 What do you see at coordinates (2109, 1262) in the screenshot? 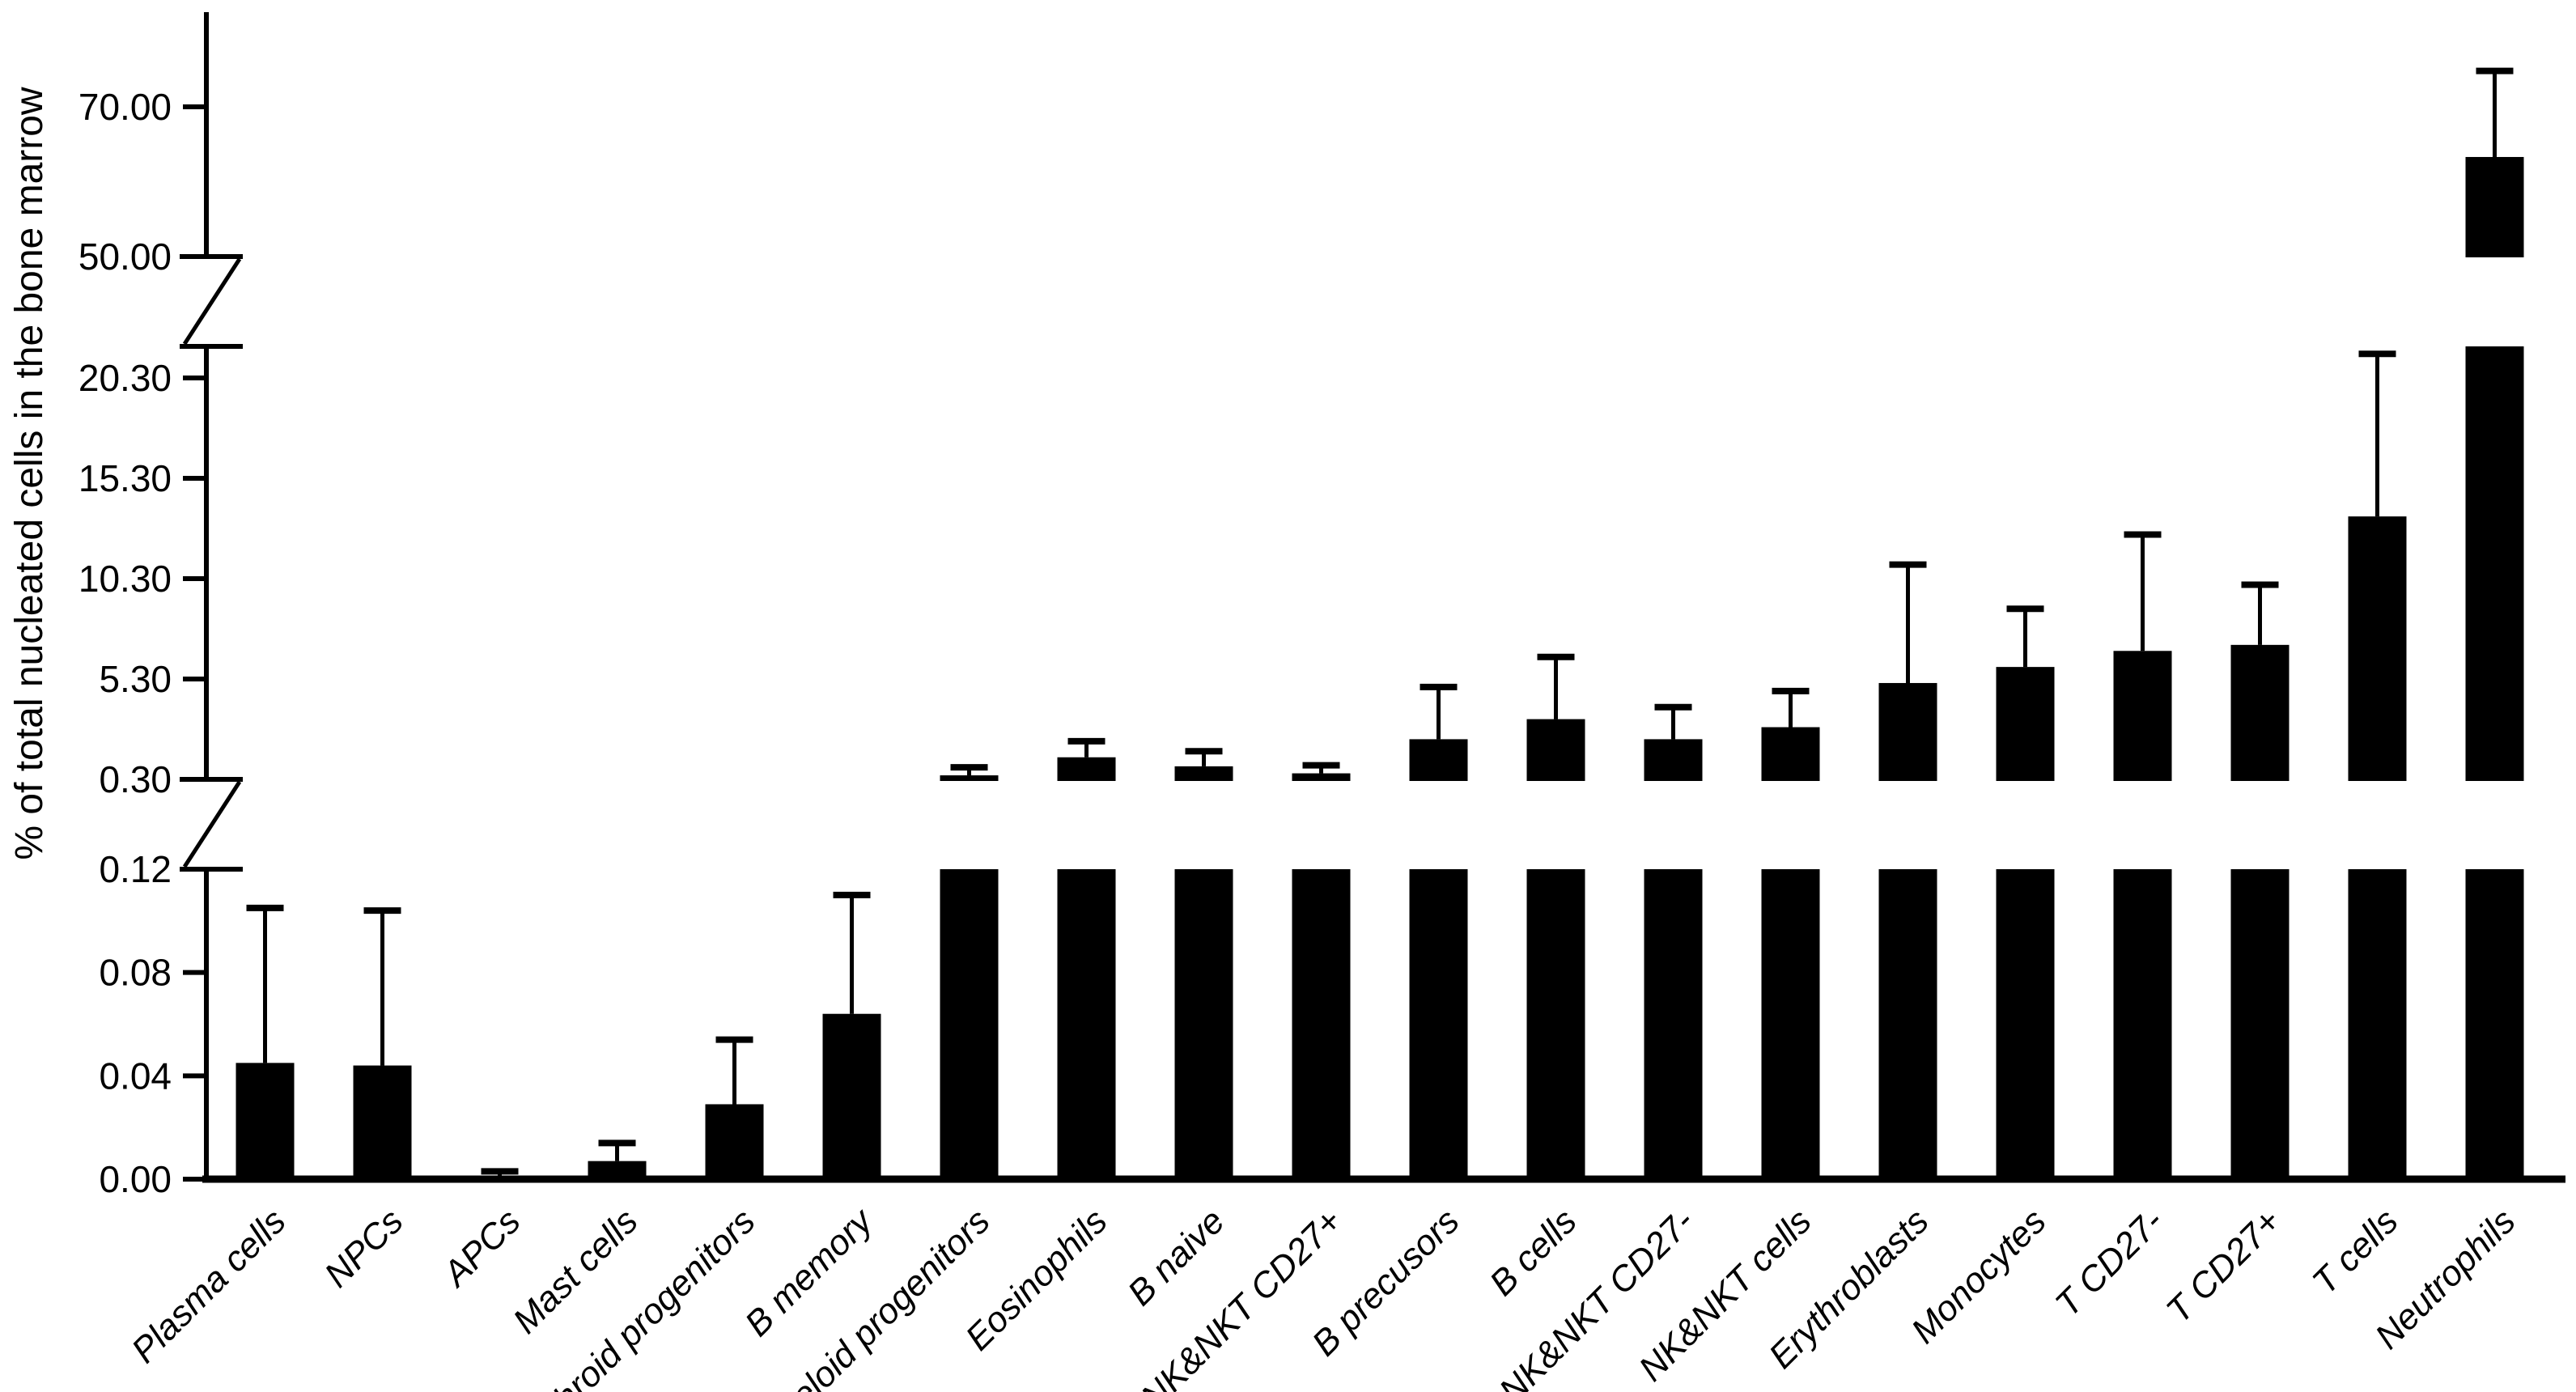
I see `x-category-label: T CD27-` at bounding box center [2109, 1262].